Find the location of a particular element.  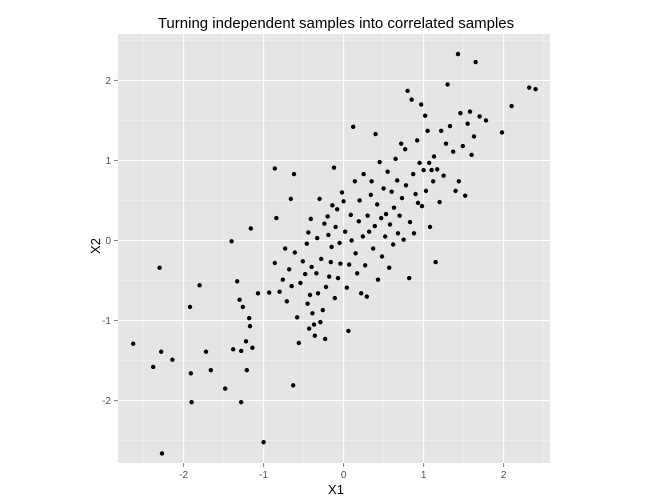

y-tick-label: 1 is located at coordinates (108, 161).